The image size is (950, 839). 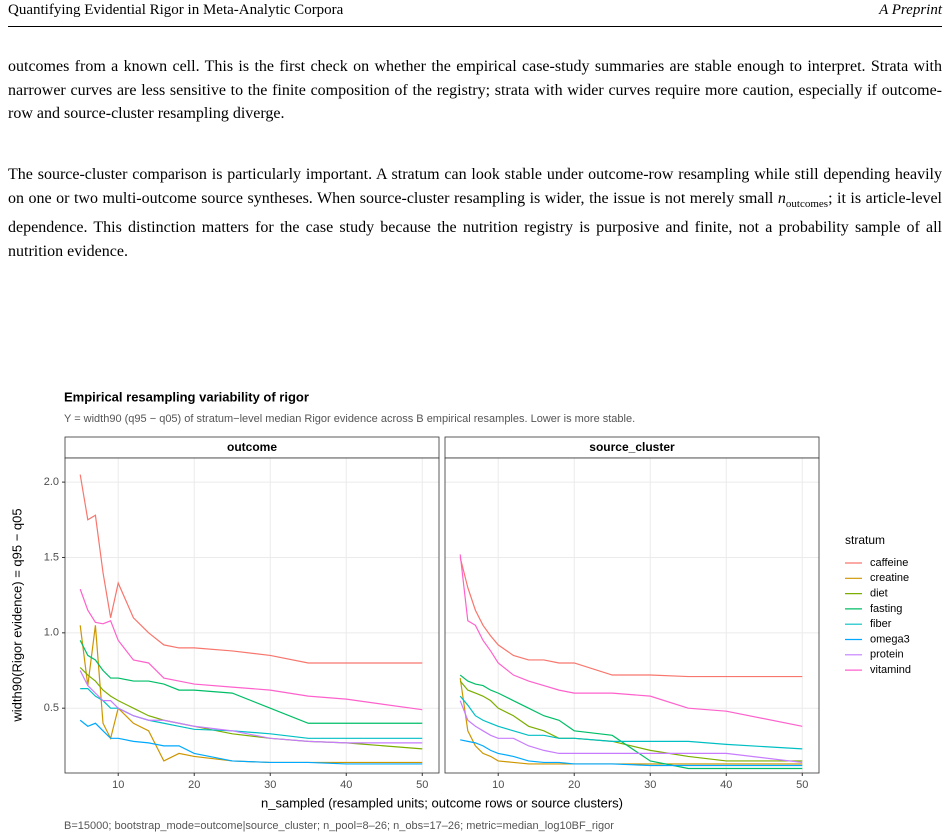 What do you see at coordinates (889, 578) in the screenshot?
I see `legend-label: creatine` at bounding box center [889, 578].